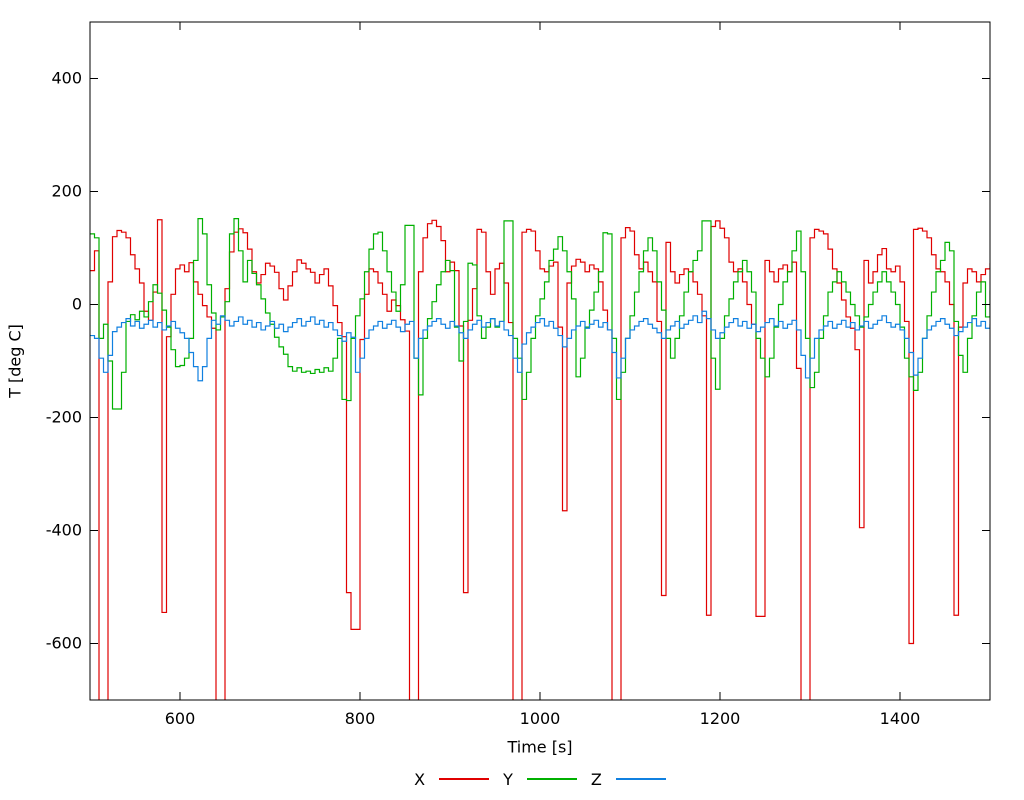  Describe the element at coordinates (15, 361) in the screenshot. I see `y-axis-title: T [deg C]` at that location.